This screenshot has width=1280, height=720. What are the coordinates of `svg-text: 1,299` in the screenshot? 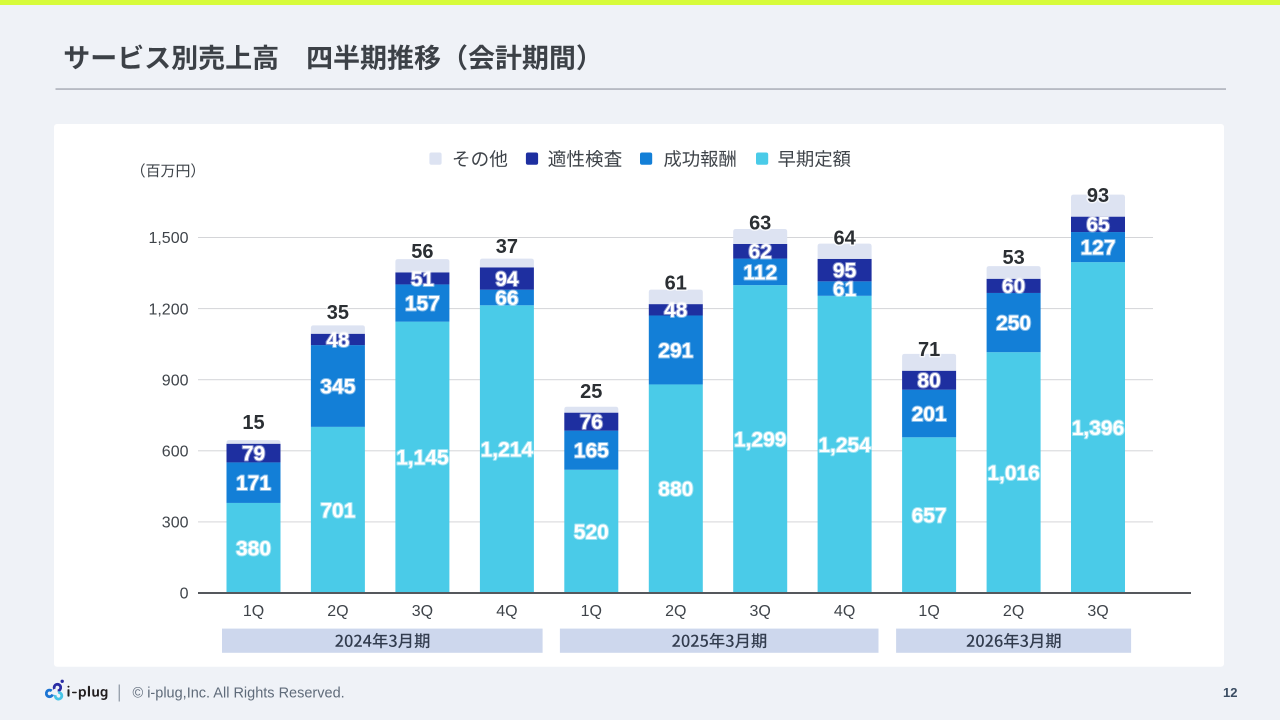 It's located at (760, 440).